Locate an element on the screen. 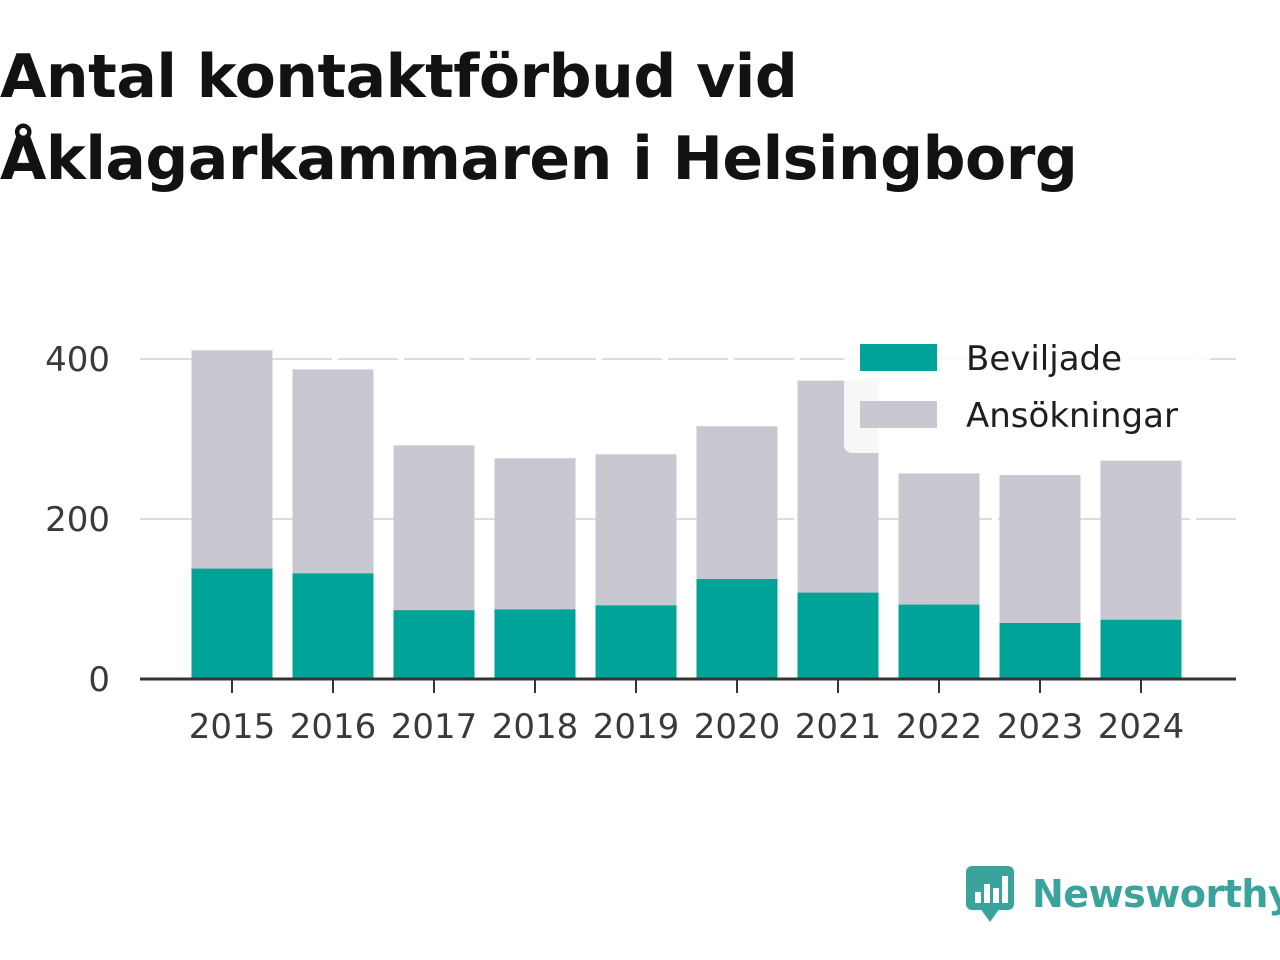  x-tick-label: 2017 is located at coordinates (434, 727).